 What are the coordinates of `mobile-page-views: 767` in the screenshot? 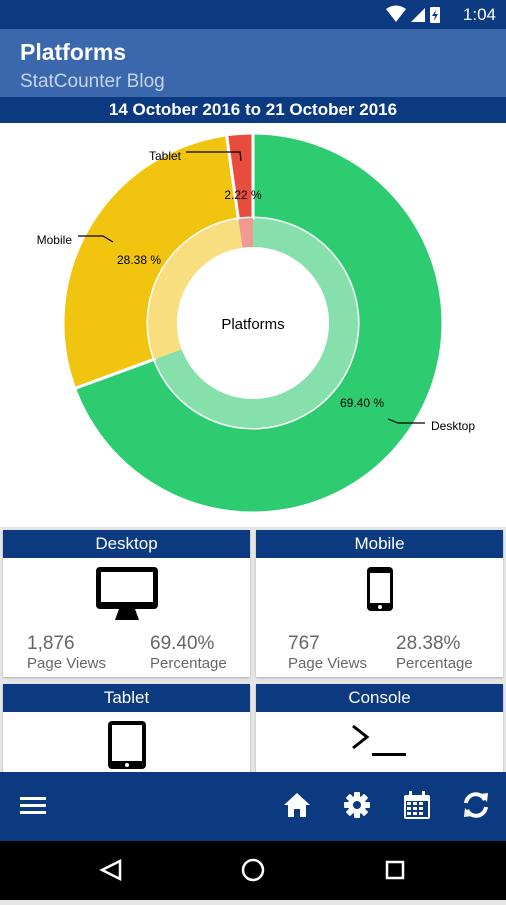 It's located at (304, 643).